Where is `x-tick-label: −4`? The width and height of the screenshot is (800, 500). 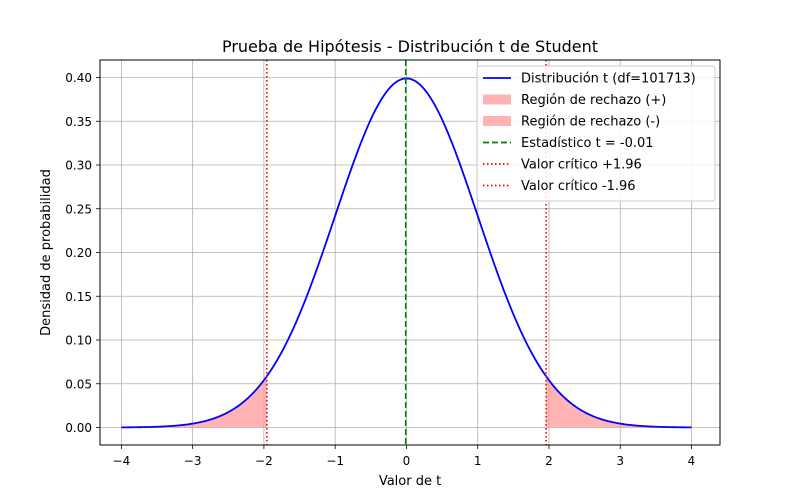
x-tick-label: −4 is located at coordinates (122, 461).